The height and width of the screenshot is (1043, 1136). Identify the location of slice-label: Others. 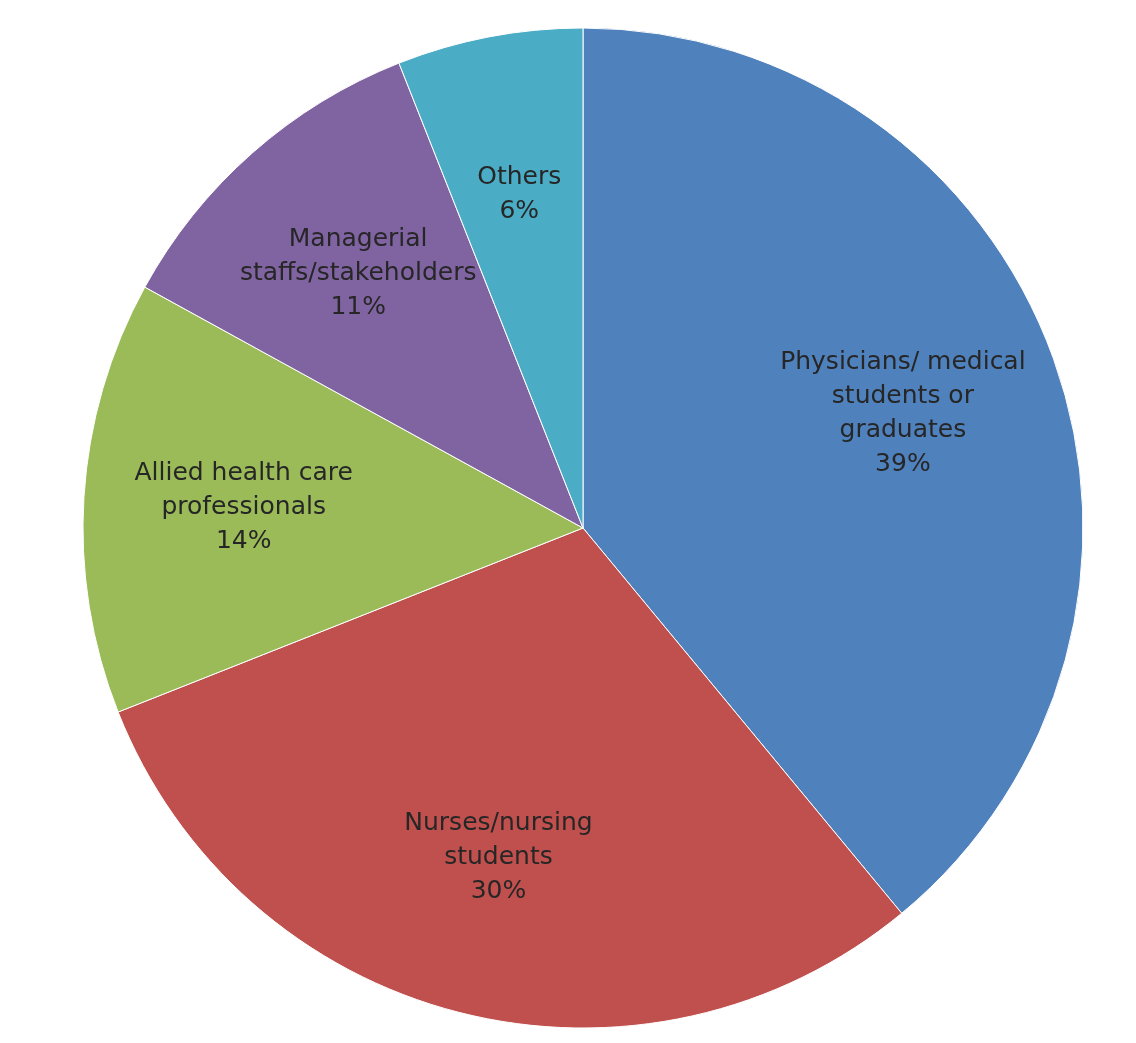
(519, 176).